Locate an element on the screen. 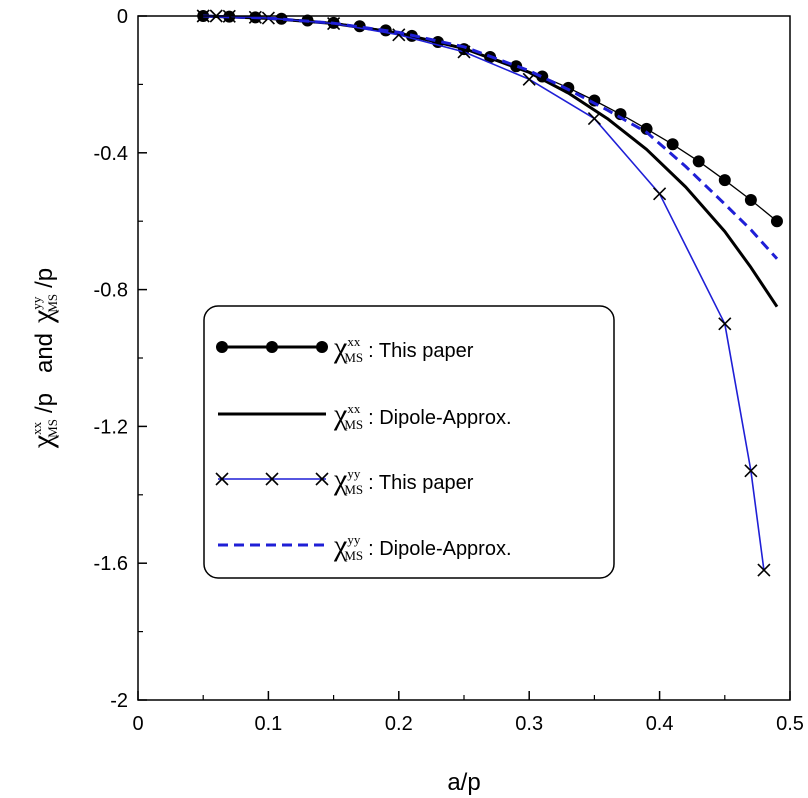 The width and height of the screenshot is (808, 798). legend-label: χyy MS : This paper is located at coordinates (403, 480).